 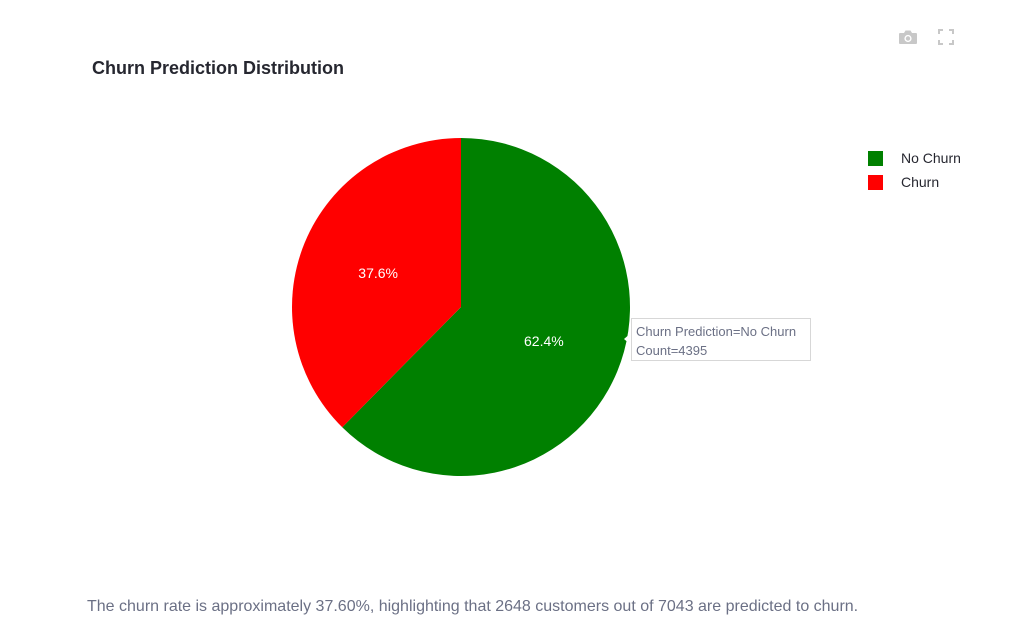 I want to click on tooltip-line-count: Count=4395, so click(x=672, y=350).